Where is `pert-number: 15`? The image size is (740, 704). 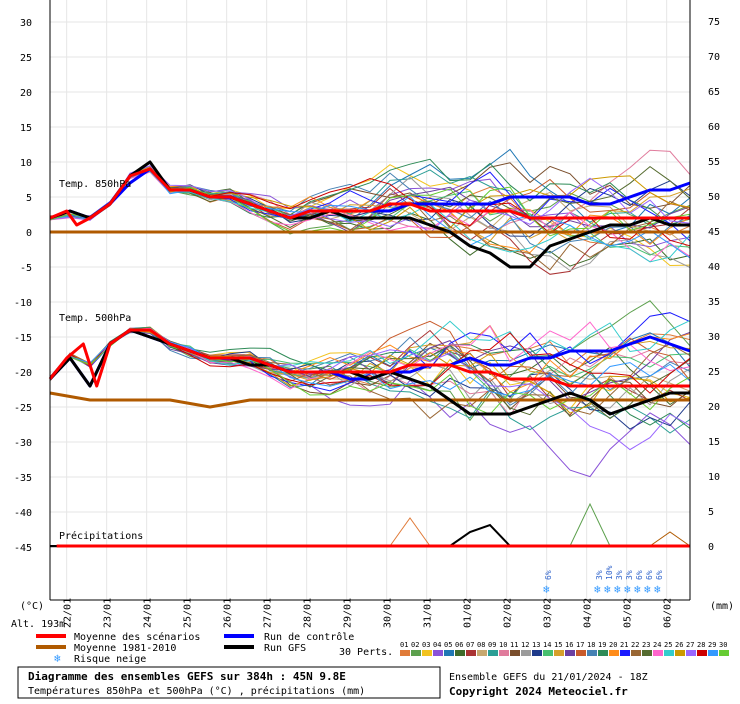
pert-number: 15 is located at coordinates (558, 645).